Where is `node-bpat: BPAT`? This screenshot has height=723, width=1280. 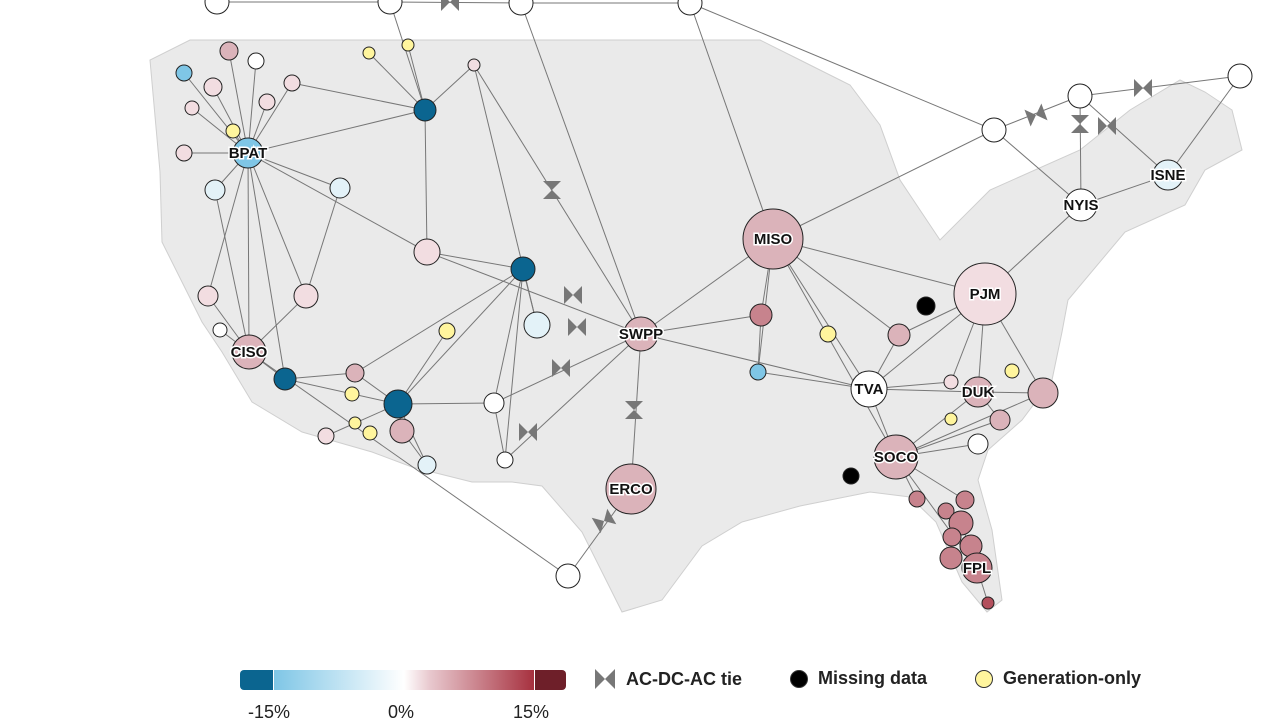 node-bpat: BPAT is located at coordinates (248, 153).